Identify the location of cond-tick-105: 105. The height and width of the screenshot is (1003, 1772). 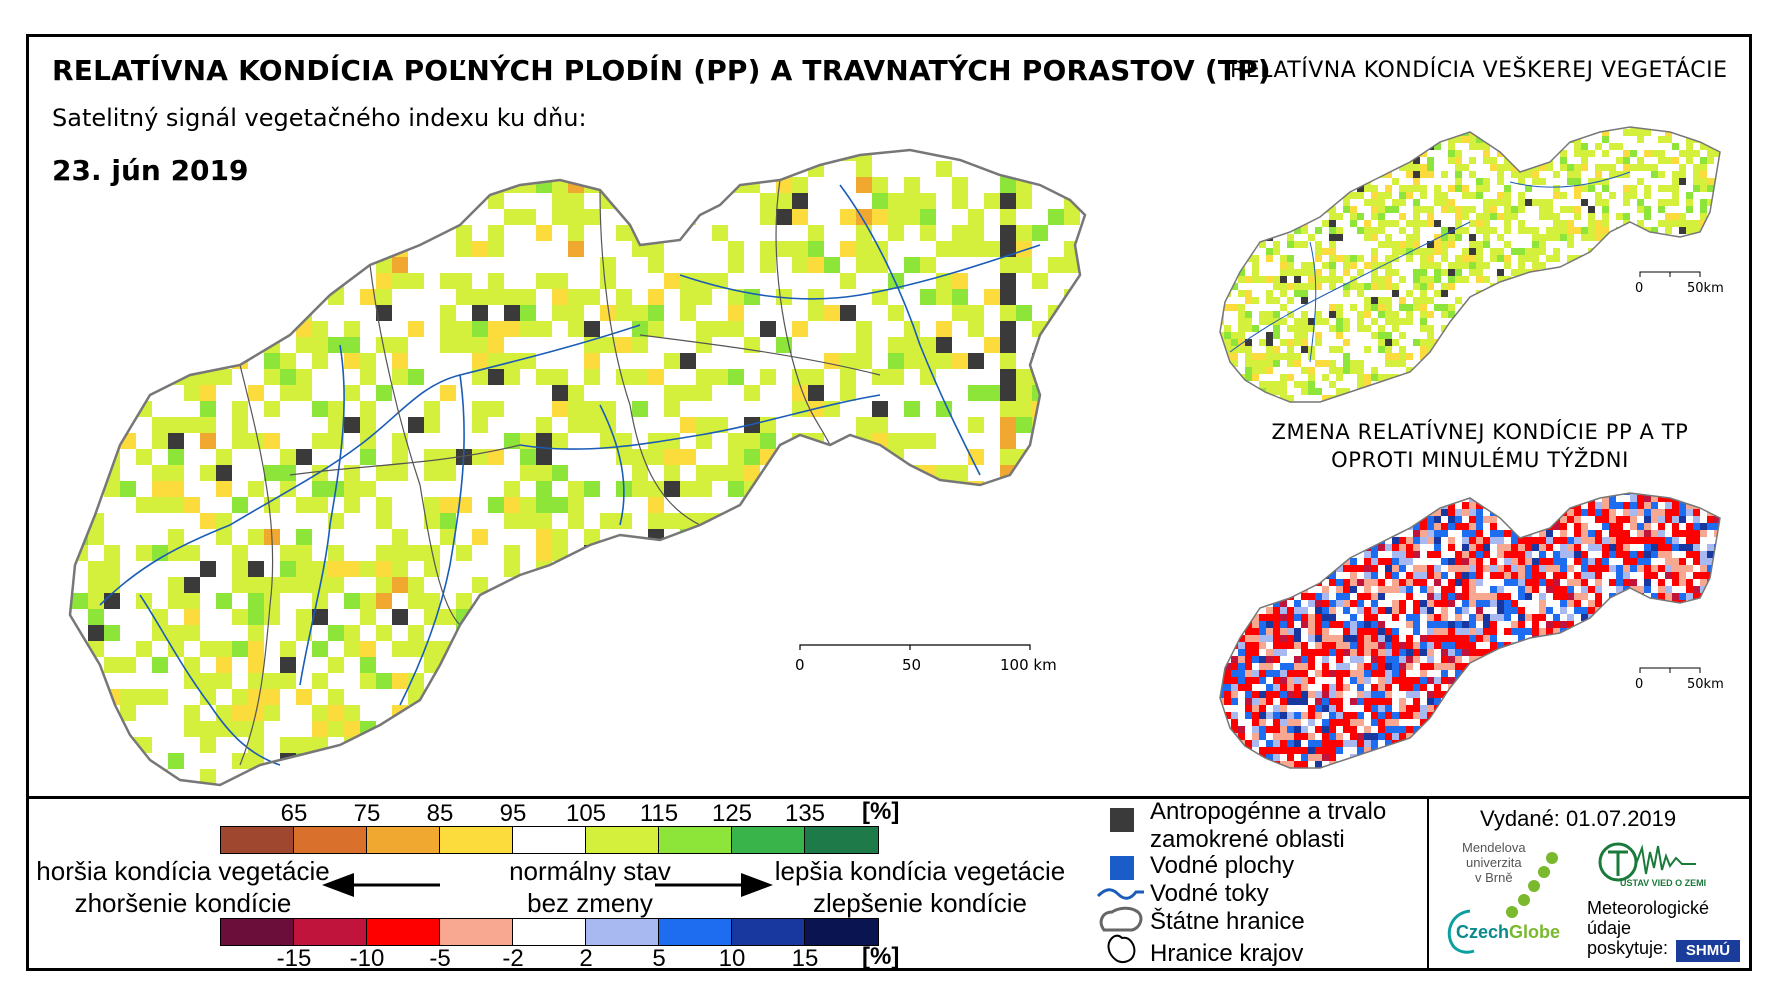
(586, 813).